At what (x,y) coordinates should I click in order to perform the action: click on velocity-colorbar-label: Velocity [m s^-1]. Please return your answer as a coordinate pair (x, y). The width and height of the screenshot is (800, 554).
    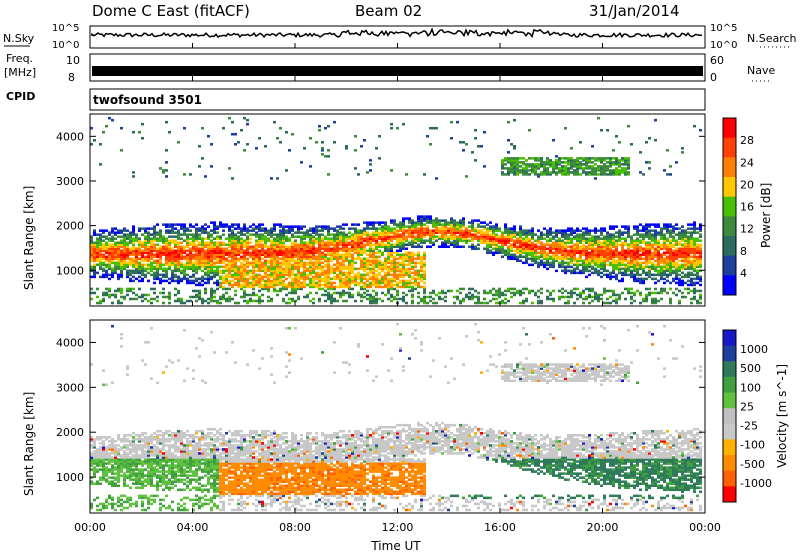
    Looking at the image, I should click on (782, 416).